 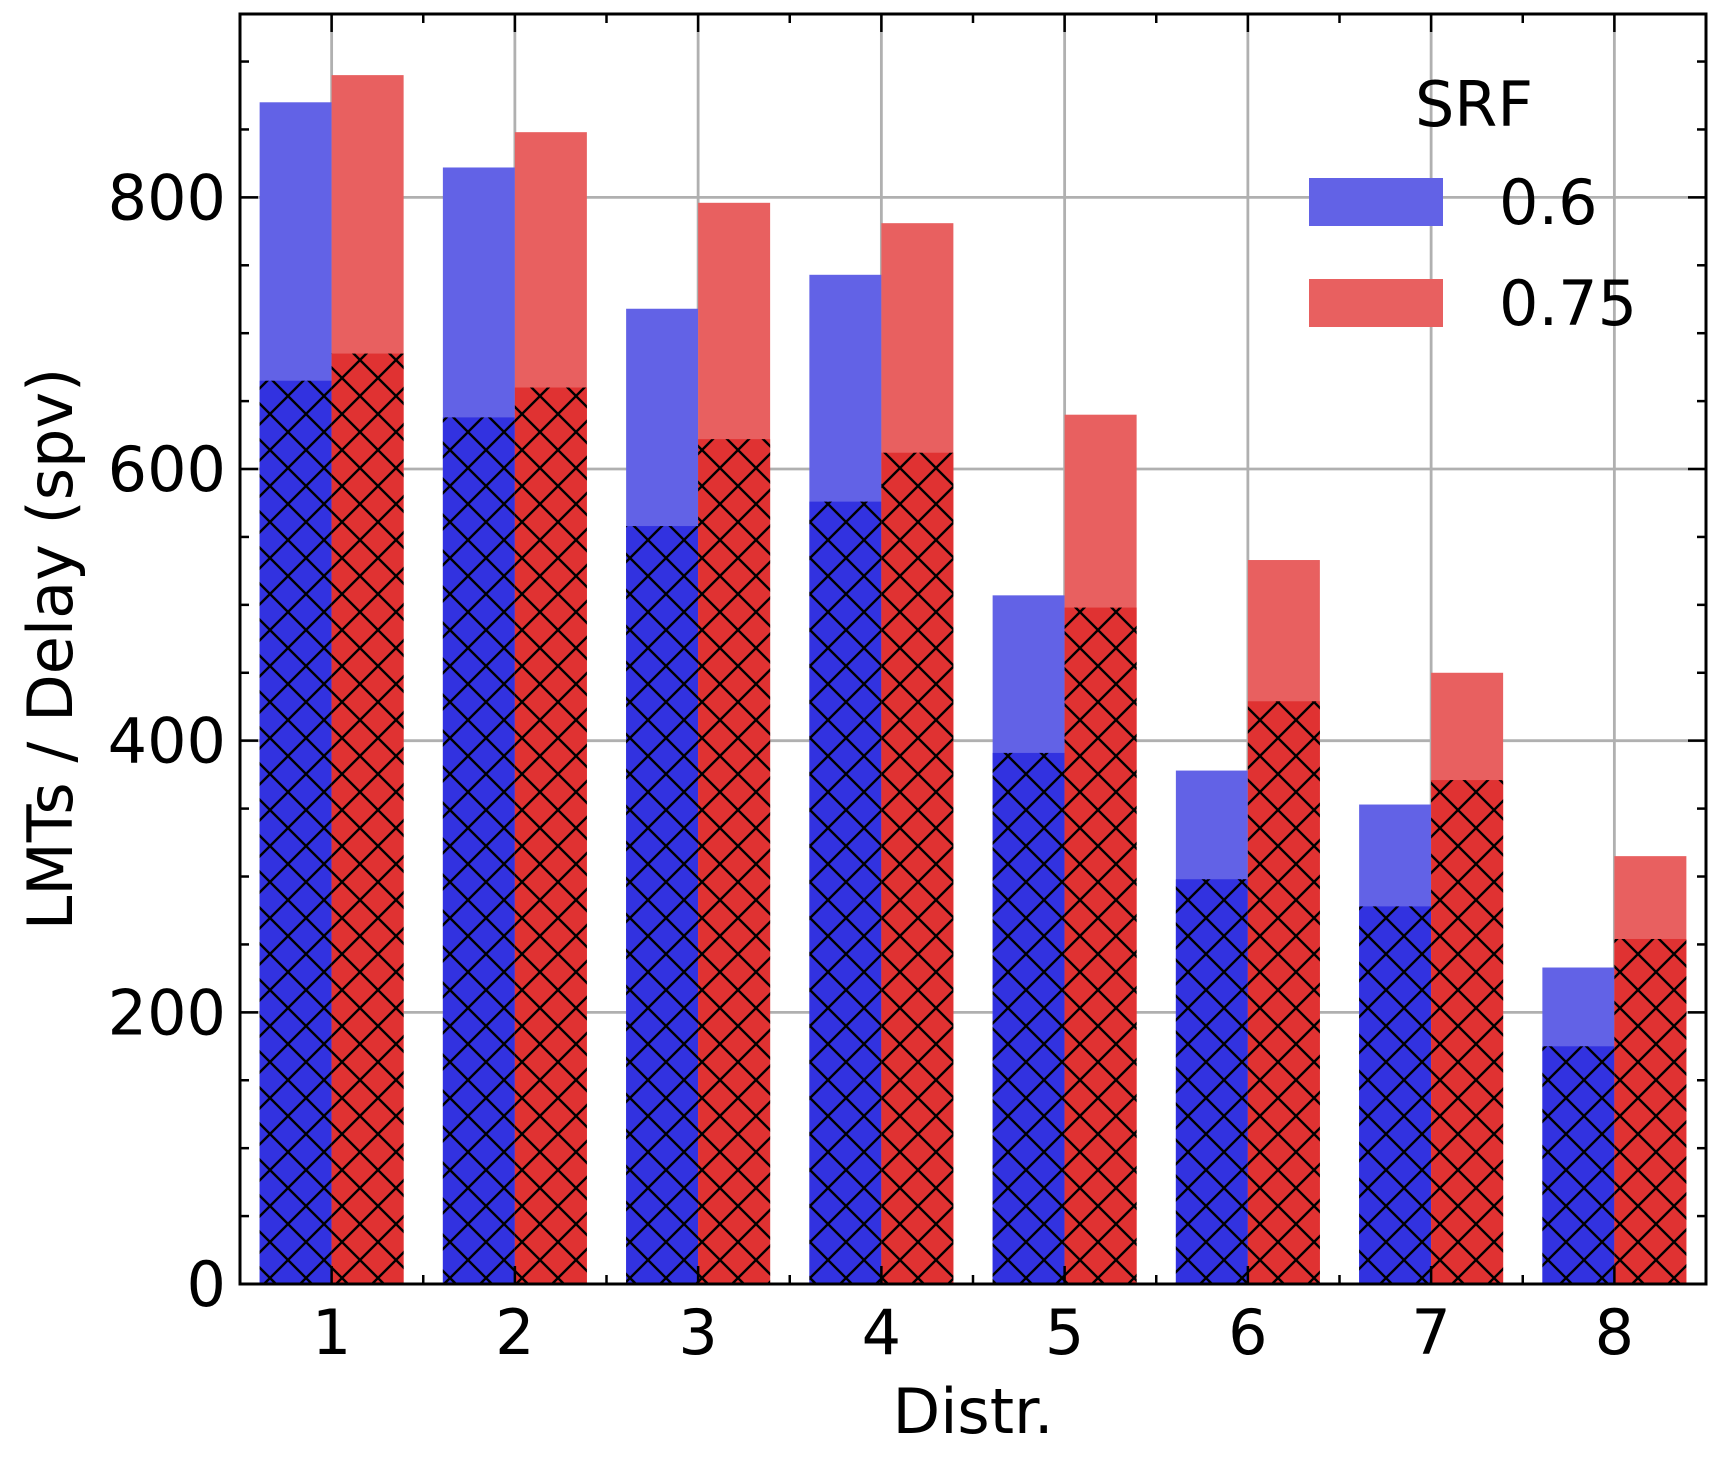 What do you see at coordinates (881, 1332) in the screenshot?
I see `x-tick-label: 4` at bounding box center [881, 1332].